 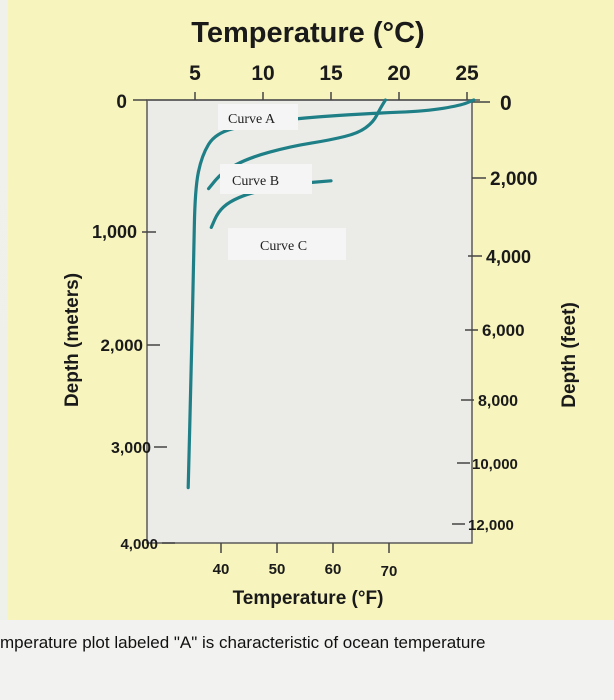 What do you see at coordinates (72, 340) in the screenshot?
I see `left-axis-title: Depth (meters)` at bounding box center [72, 340].